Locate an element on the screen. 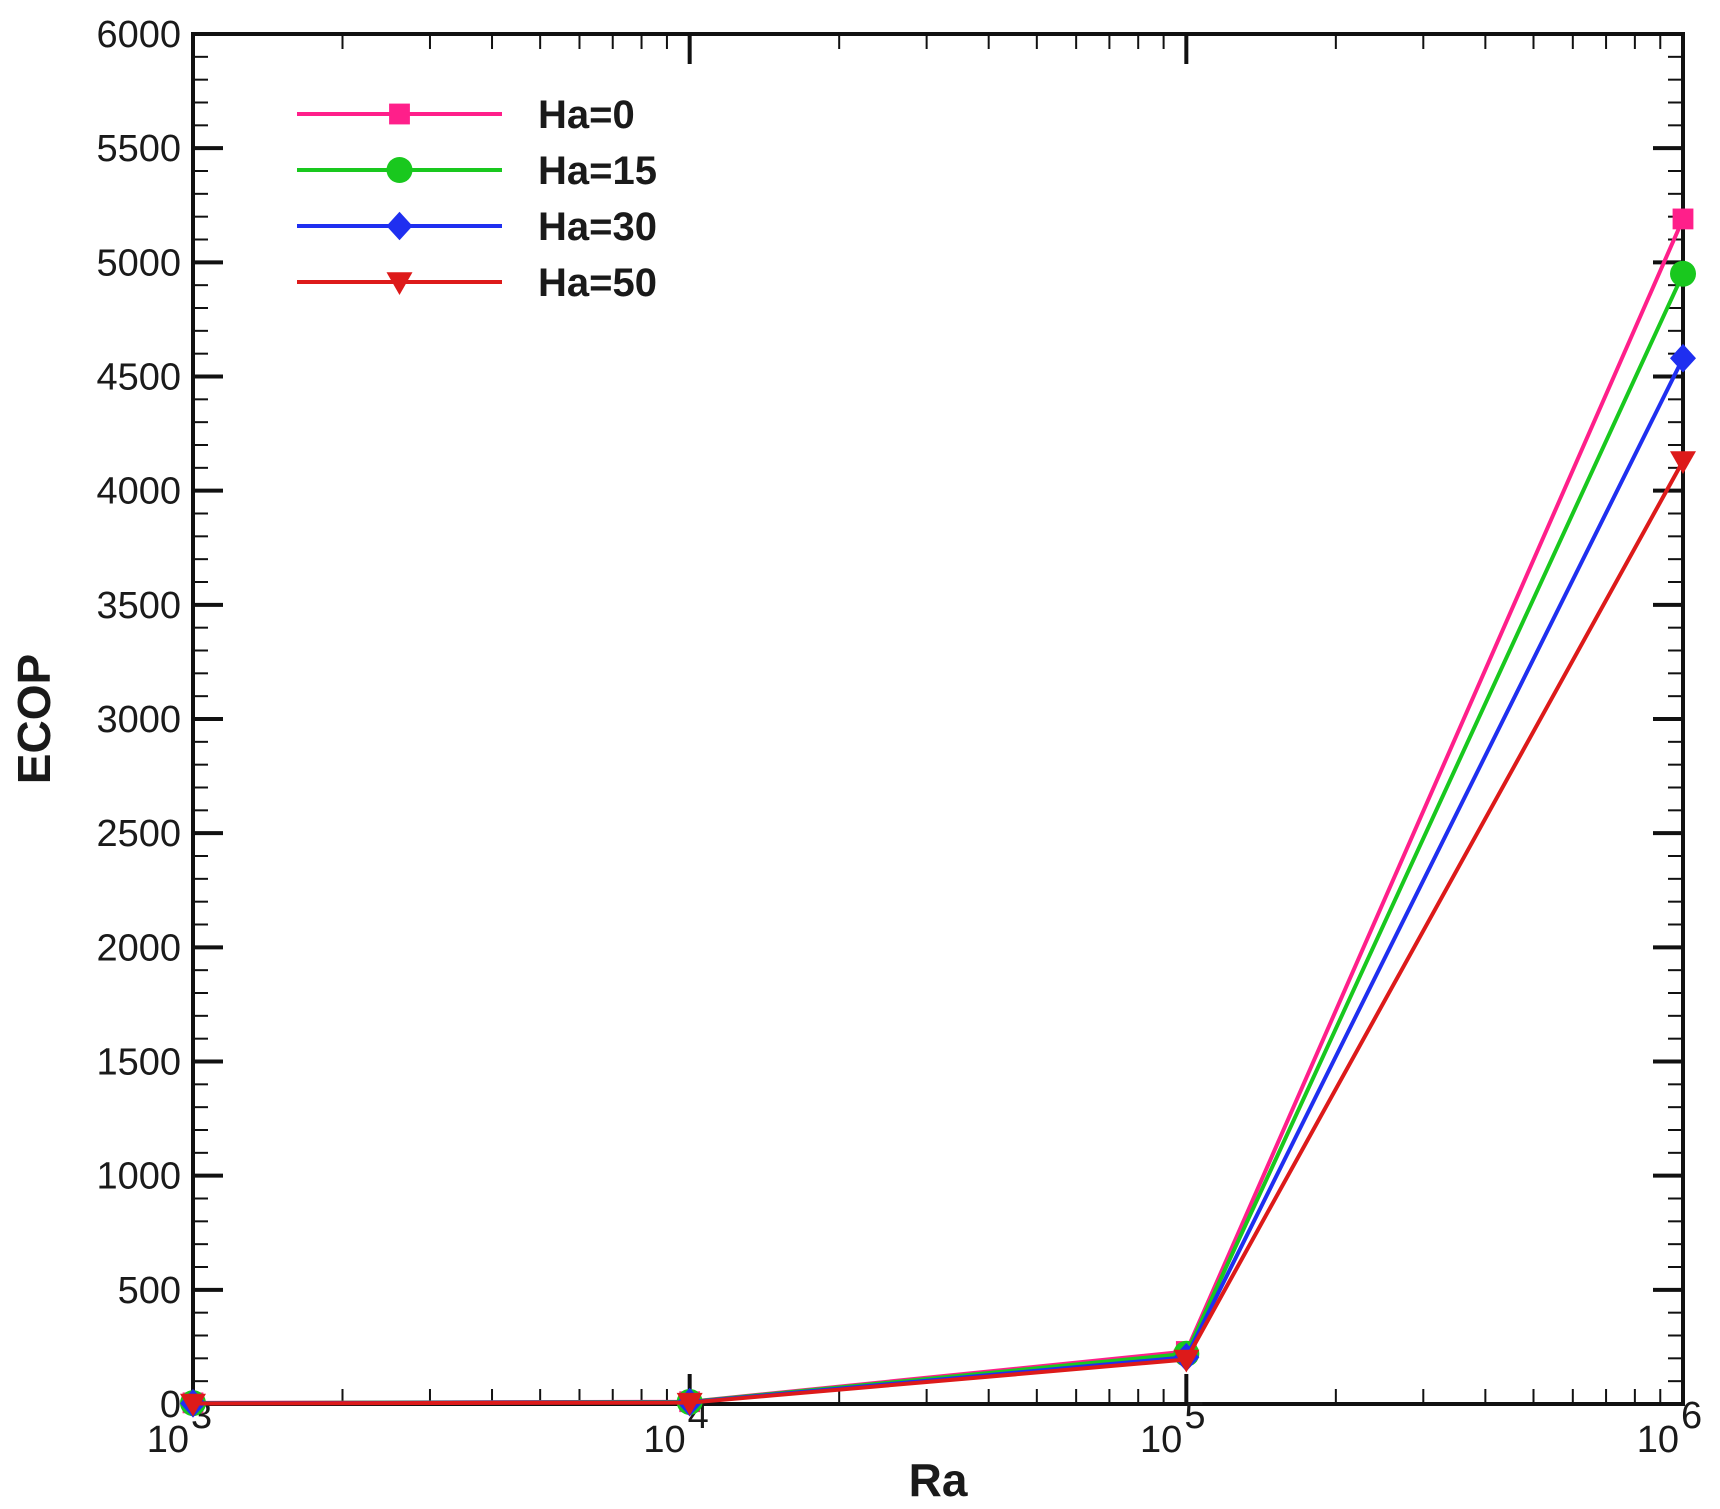  y-tick-label: 6000 is located at coordinates (138, 35).